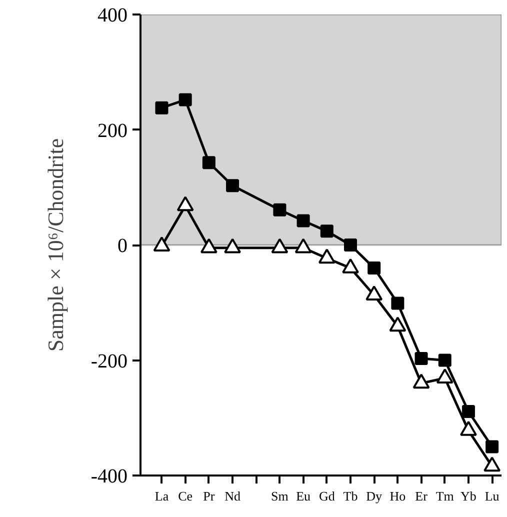 The image size is (507, 517). Describe the element at coordinates (209, 496) in the screenshot. I see `x-tick-label: Pr` at that location.